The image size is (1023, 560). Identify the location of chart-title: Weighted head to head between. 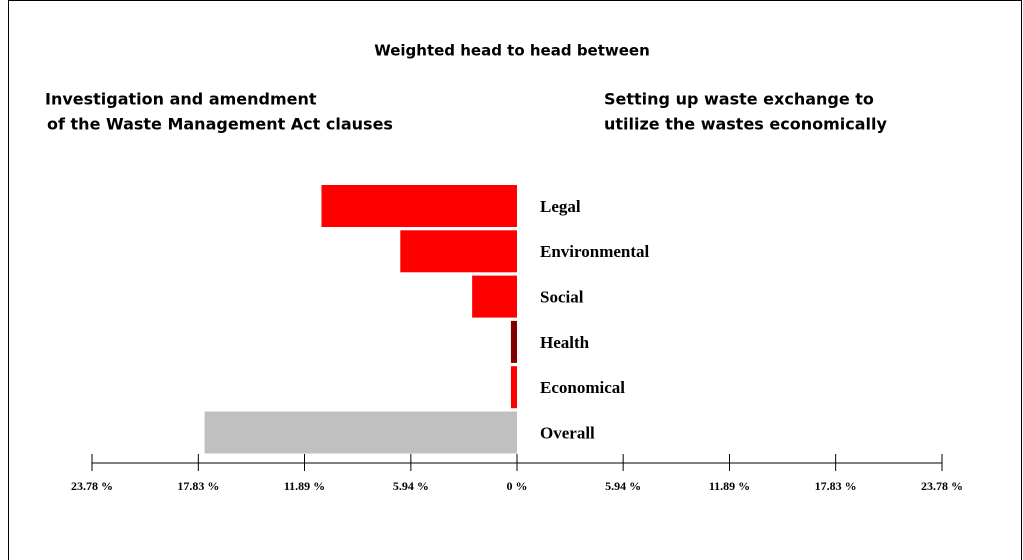
(512, 51).